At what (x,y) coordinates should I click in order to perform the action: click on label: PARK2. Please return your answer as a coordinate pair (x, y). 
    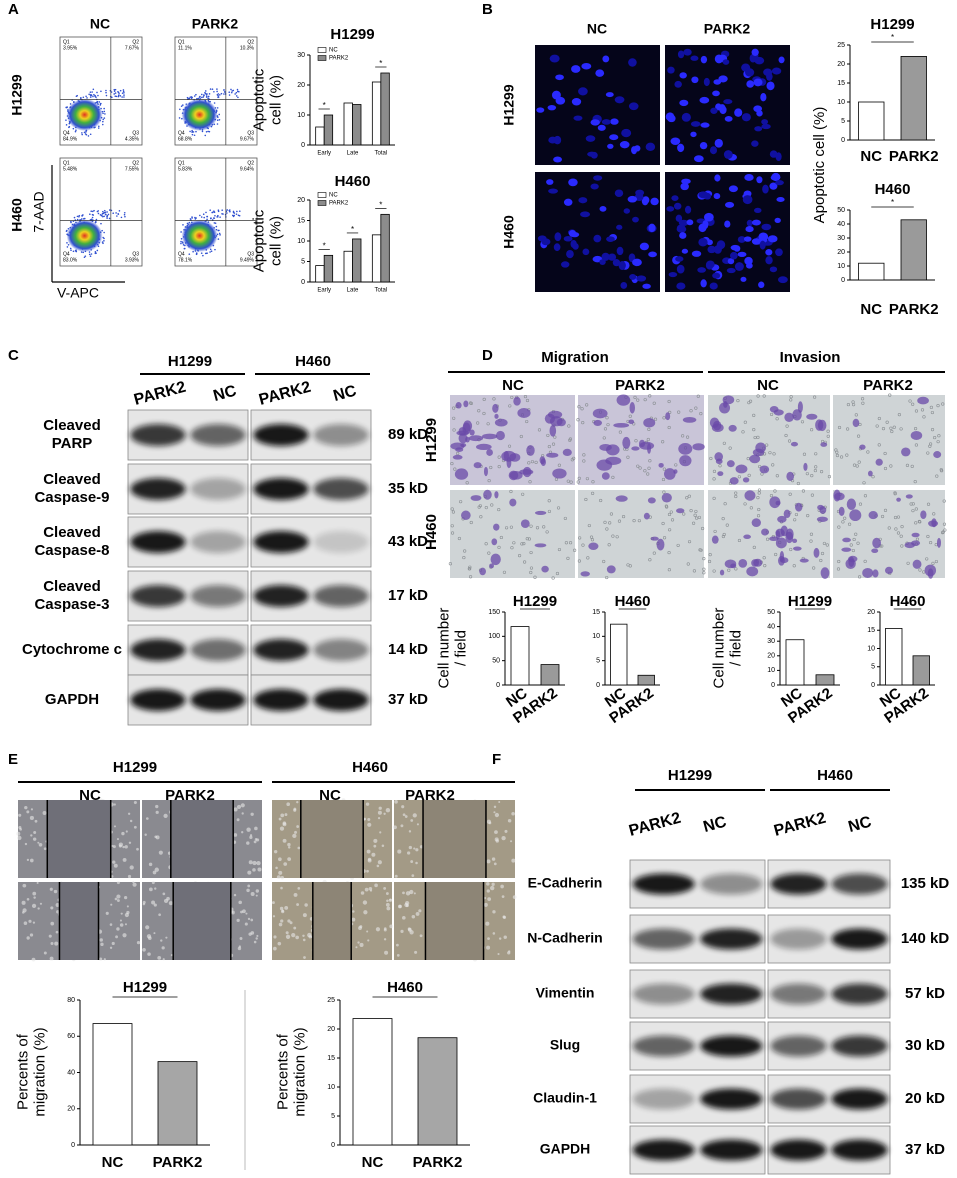
    Looking at the image, I should click on (215, 24).